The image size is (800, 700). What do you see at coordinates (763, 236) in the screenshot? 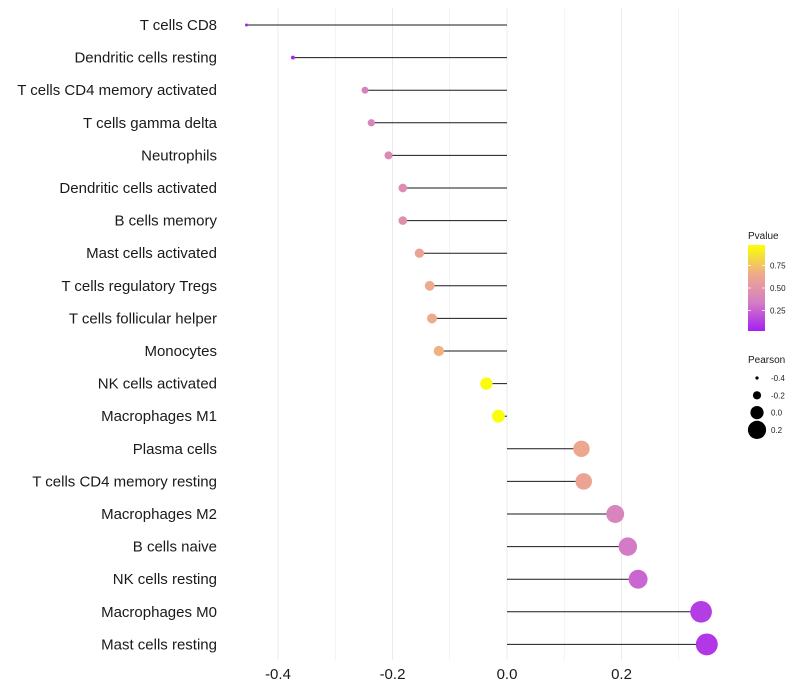
I see `pvalue-legend-title: Pvalue` at bounding box center [763, 236].